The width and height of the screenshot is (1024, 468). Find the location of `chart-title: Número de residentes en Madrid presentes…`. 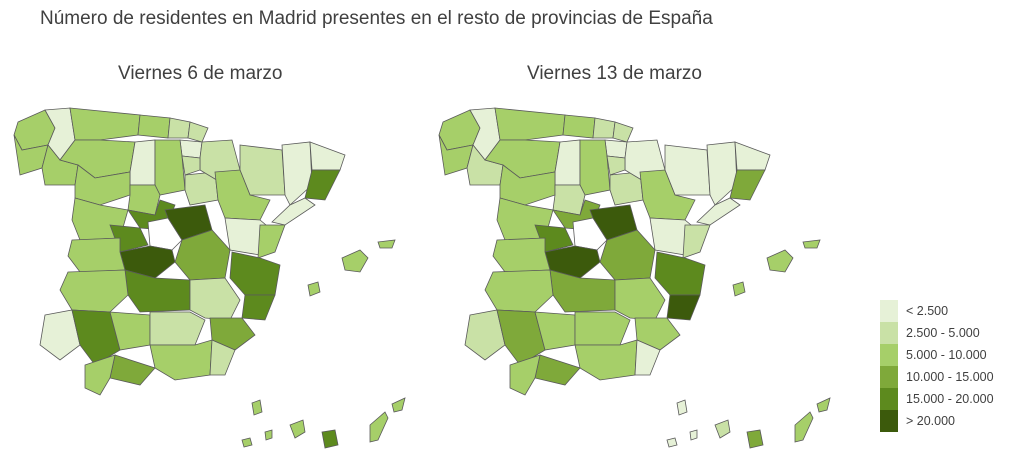

chart-title: Número de residentes en Madrid presentes… is located at coordinates (376, 18).